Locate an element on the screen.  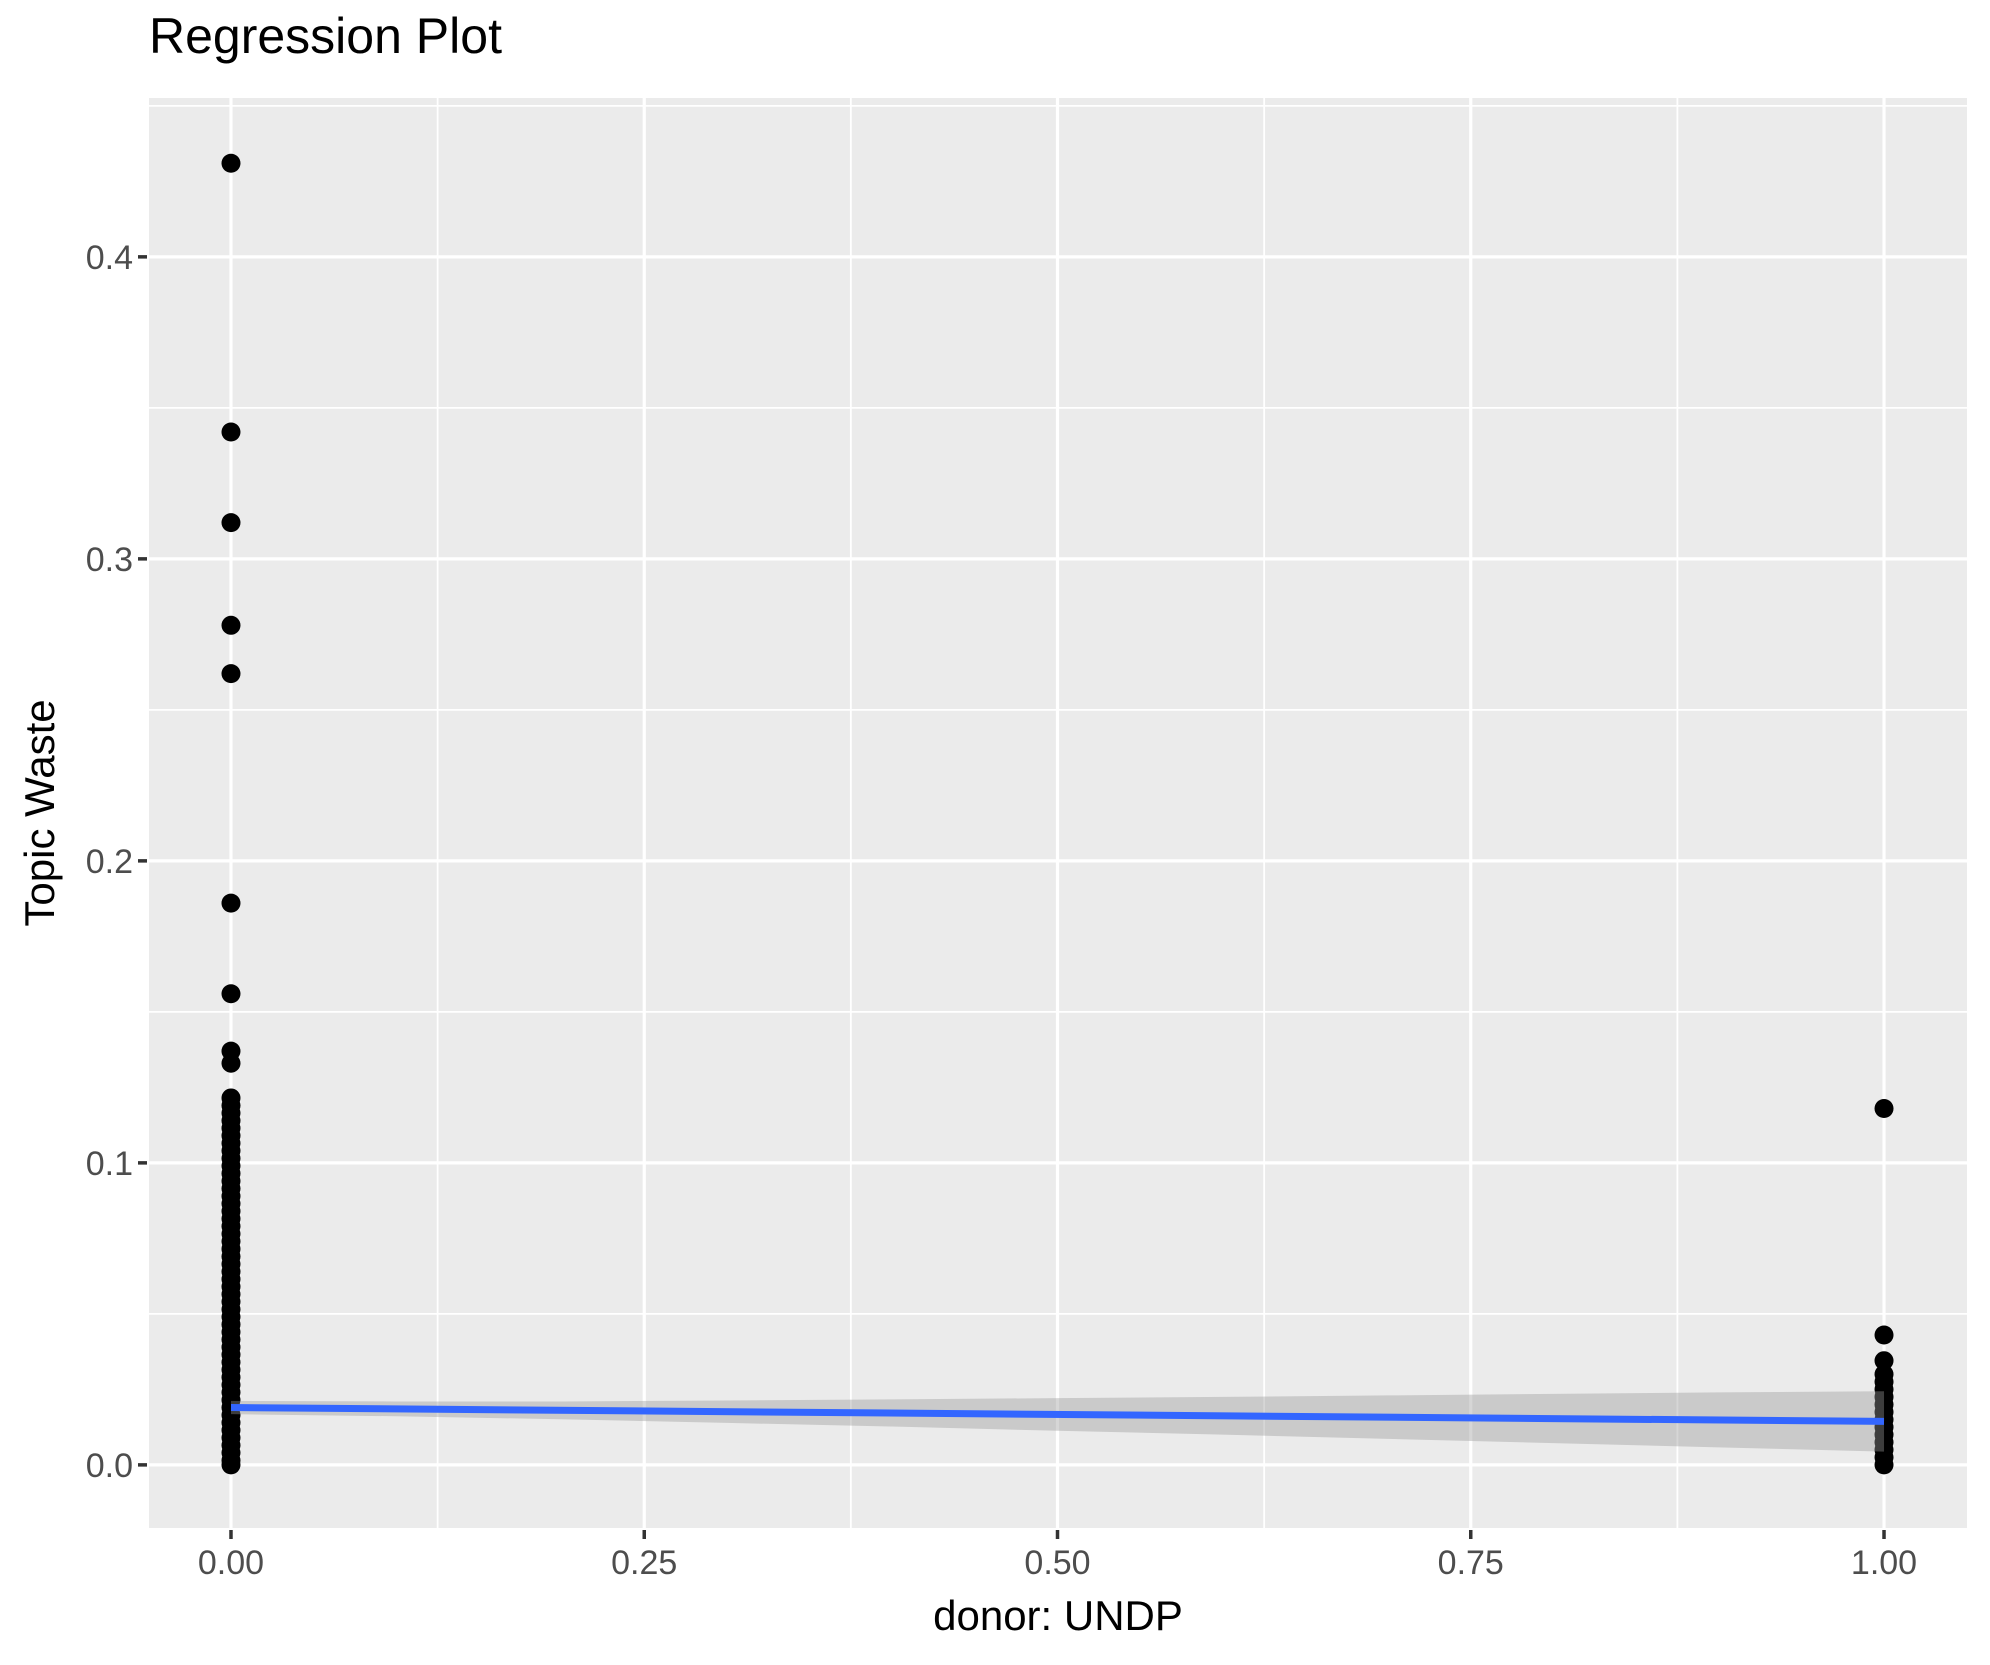
confidence-band is located at coordinates (1057, 1421).